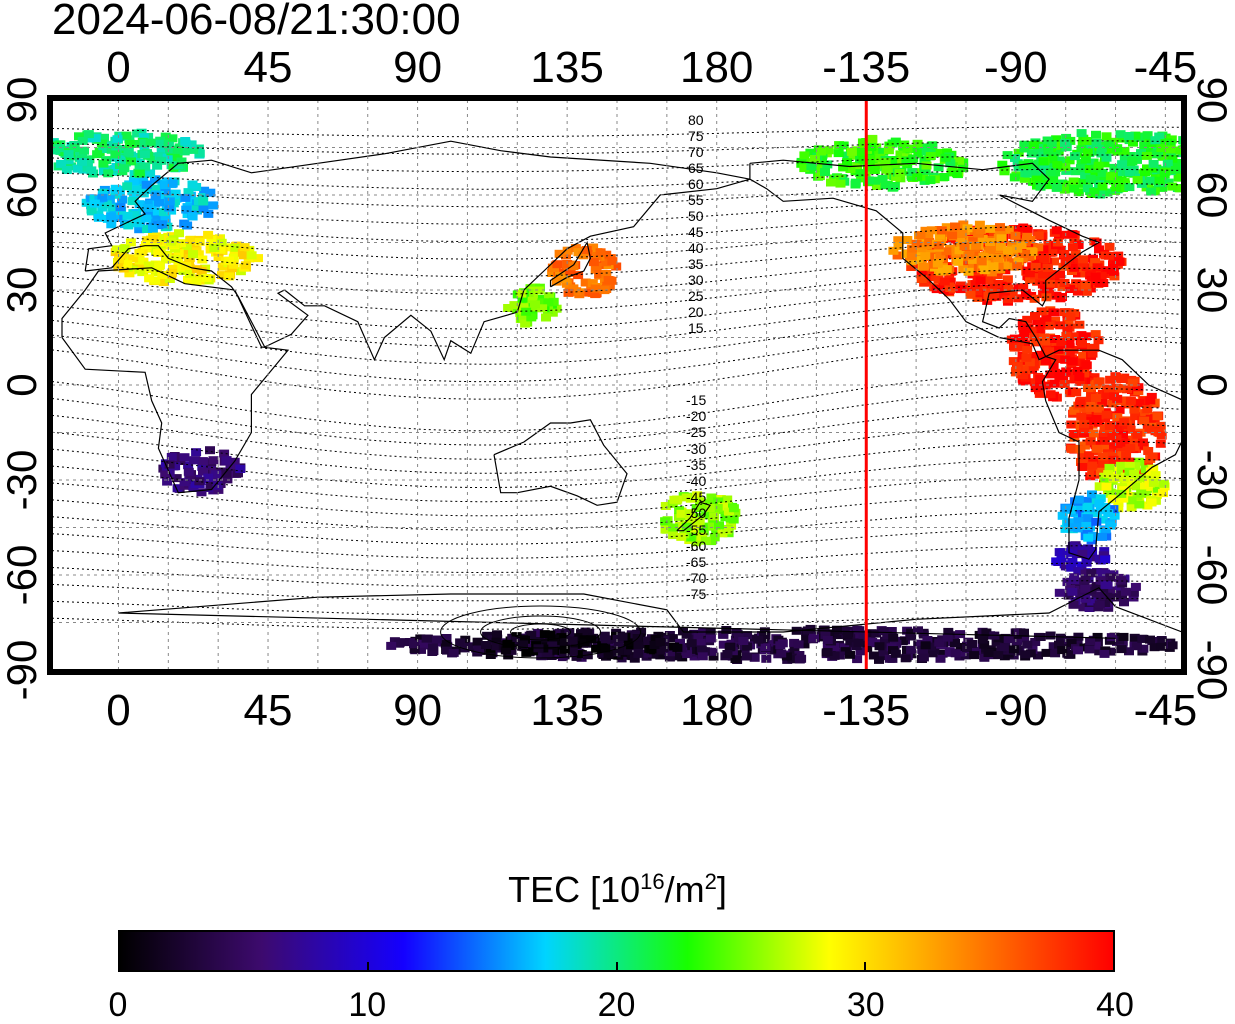 This screenshot has height=1024, width=1235. What do you see at coordinates (696, 546) in the screenshot?
I see `contour-label: -60` at bounding box center [696, 546].